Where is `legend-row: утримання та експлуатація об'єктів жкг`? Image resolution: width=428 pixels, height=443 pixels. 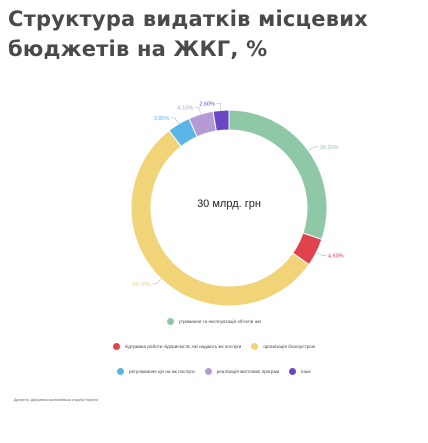
legend-row: утримання та експлуатація об'єктів жкг is located at coordinates (214, 321).